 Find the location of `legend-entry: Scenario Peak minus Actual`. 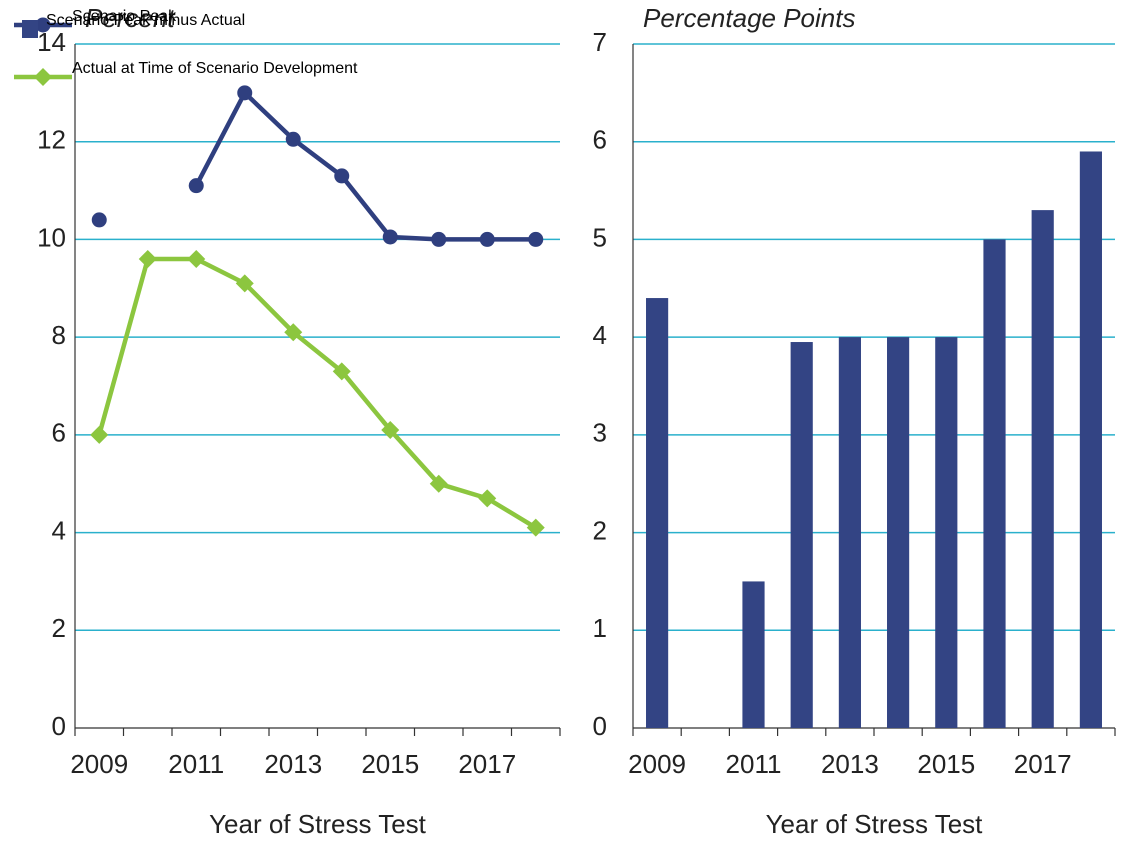

legend-entry: Scenario Peak minus Actual is located at coordinates (142, 25).